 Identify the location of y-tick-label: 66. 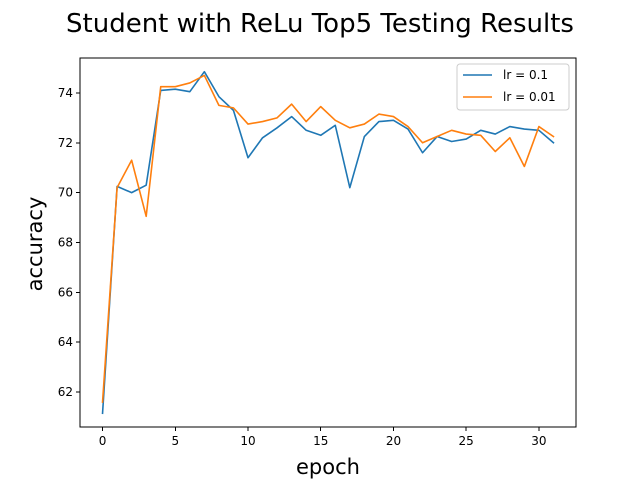
(65, 292).